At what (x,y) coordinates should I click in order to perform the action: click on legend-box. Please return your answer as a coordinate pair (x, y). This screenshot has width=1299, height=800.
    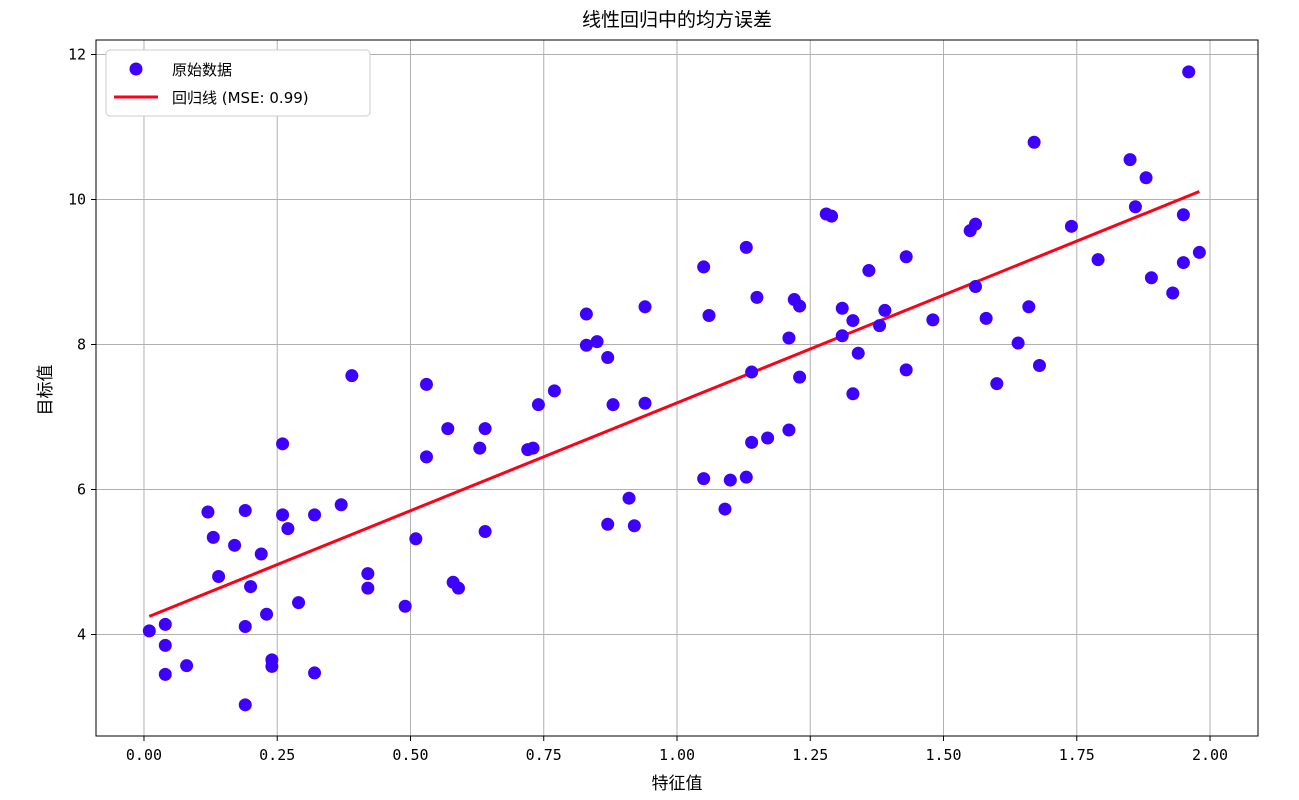
    Looking at the image, I should click on (238, 83).